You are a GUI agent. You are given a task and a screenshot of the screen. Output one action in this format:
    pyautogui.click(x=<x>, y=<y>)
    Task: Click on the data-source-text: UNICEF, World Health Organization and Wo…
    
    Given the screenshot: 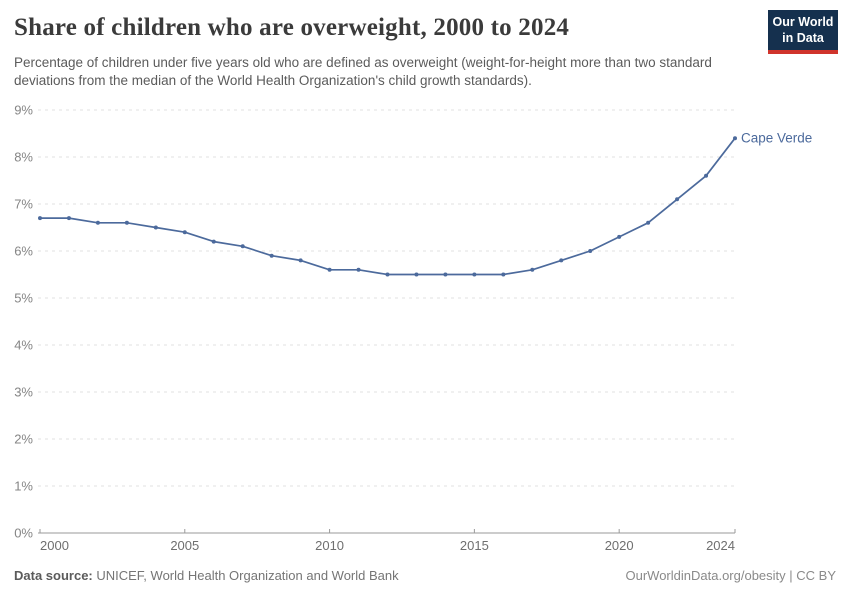 What is the action you would take?
    pyautogui.click(x=245, y=575)
    